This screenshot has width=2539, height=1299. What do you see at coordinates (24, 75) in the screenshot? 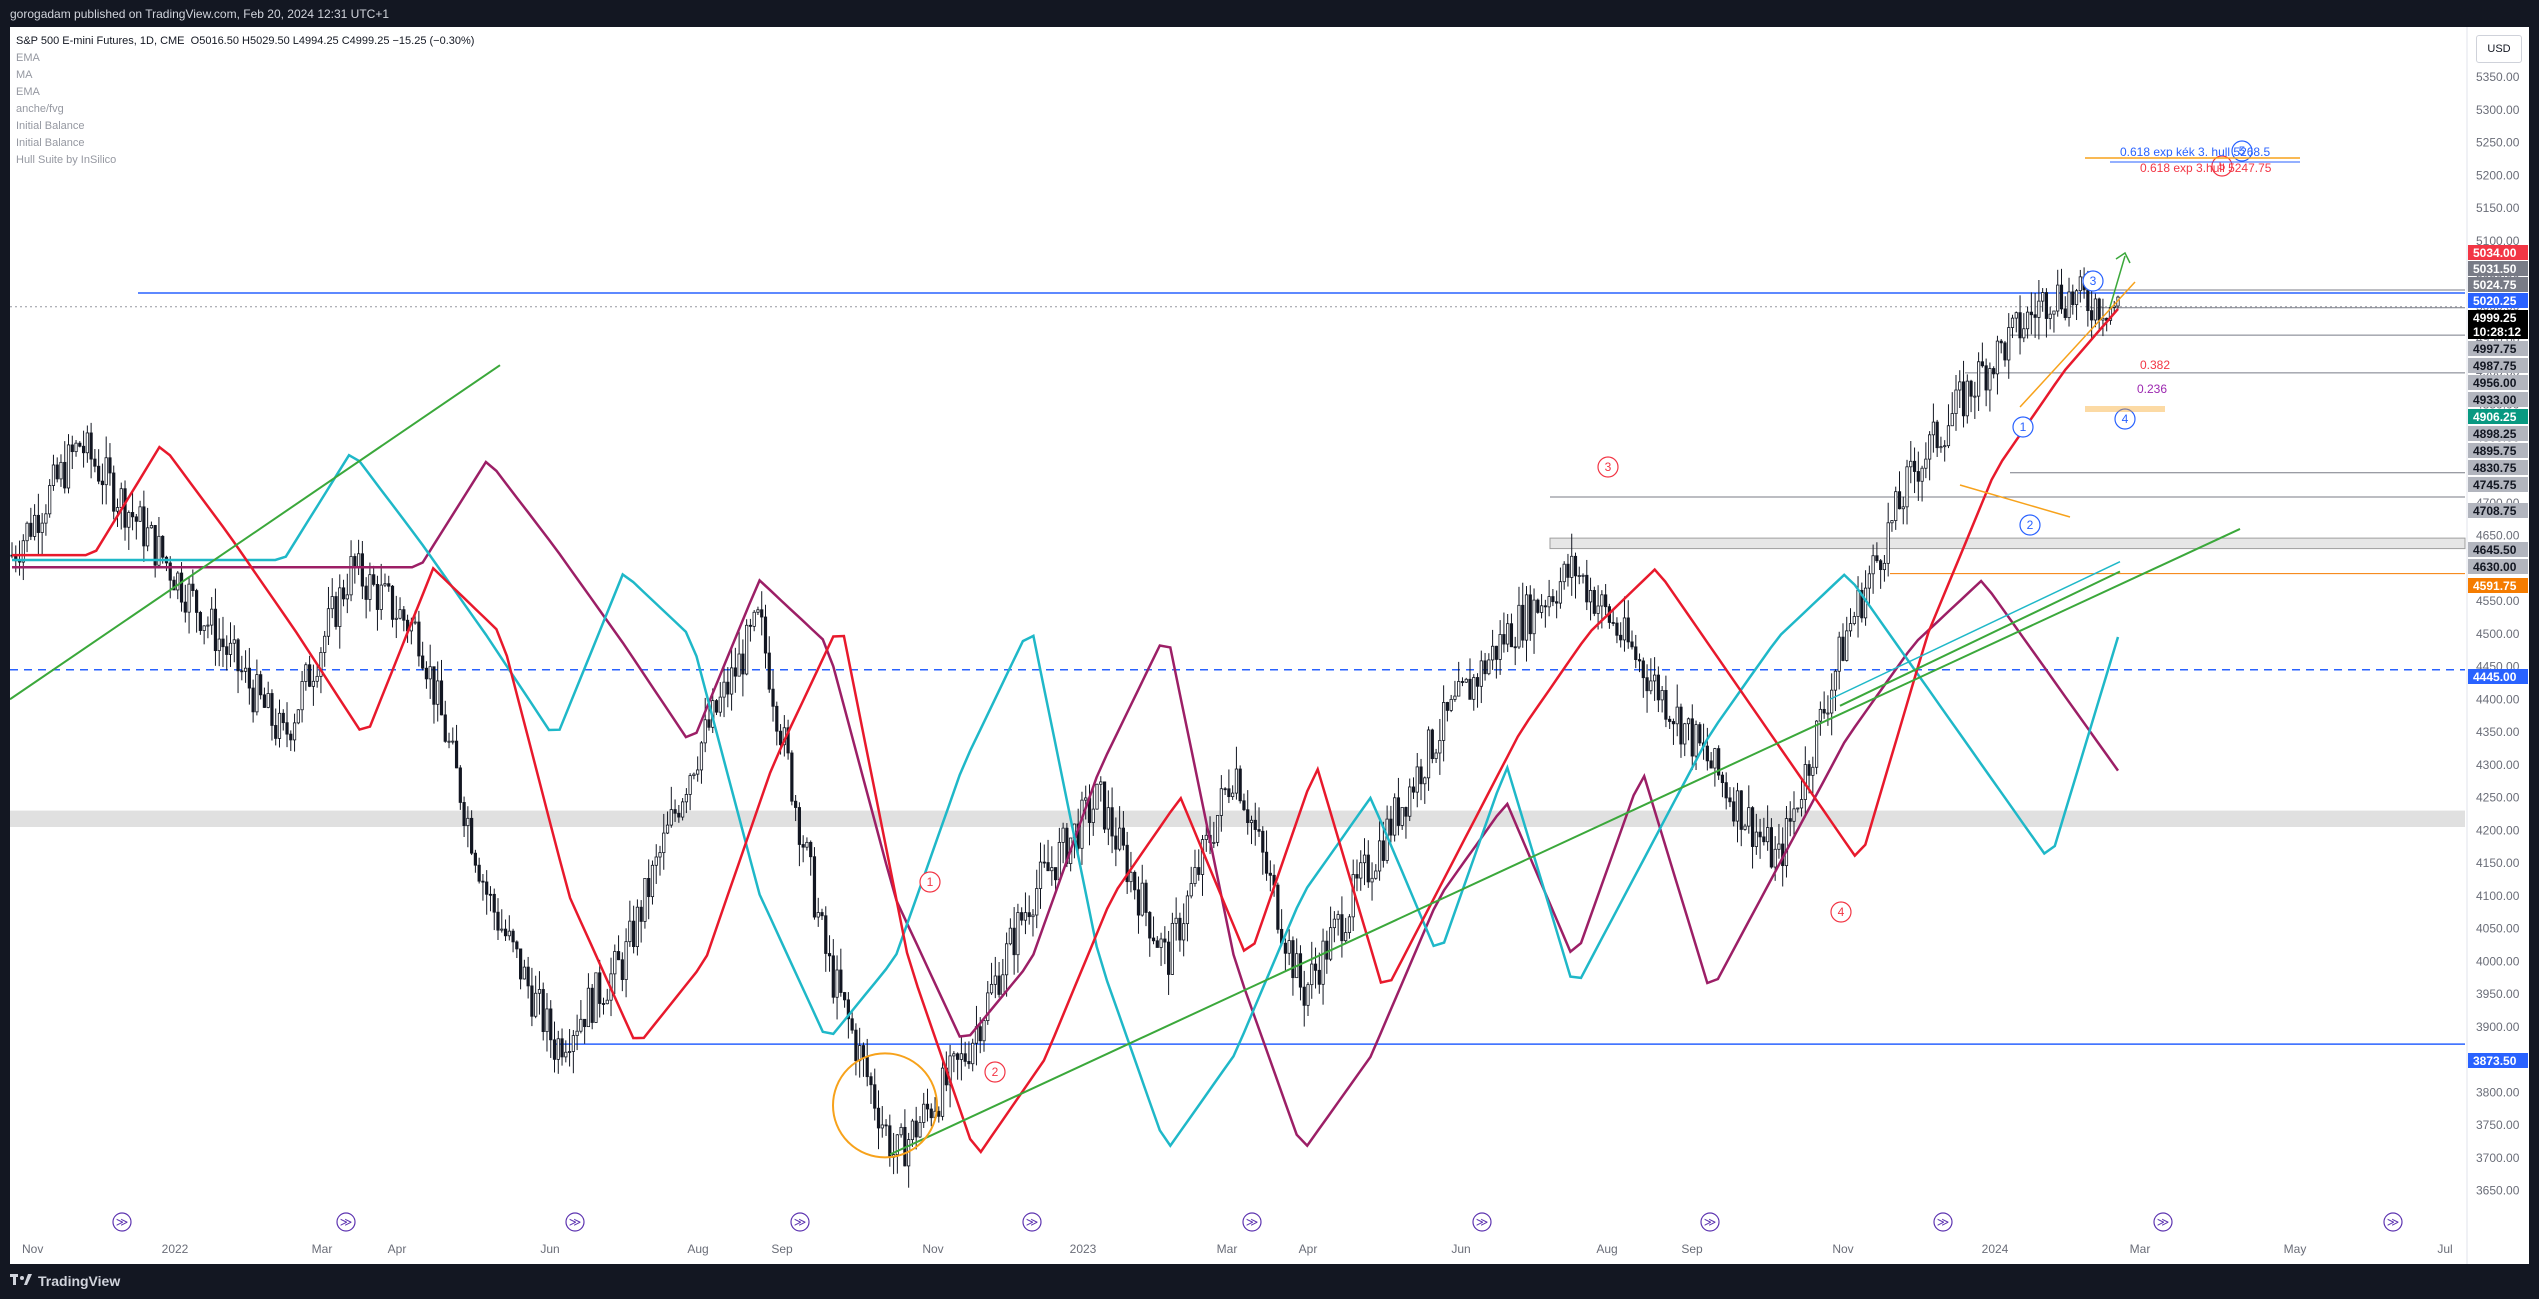
I see `indicator-ma: MA` at bounding box center [24, 75].